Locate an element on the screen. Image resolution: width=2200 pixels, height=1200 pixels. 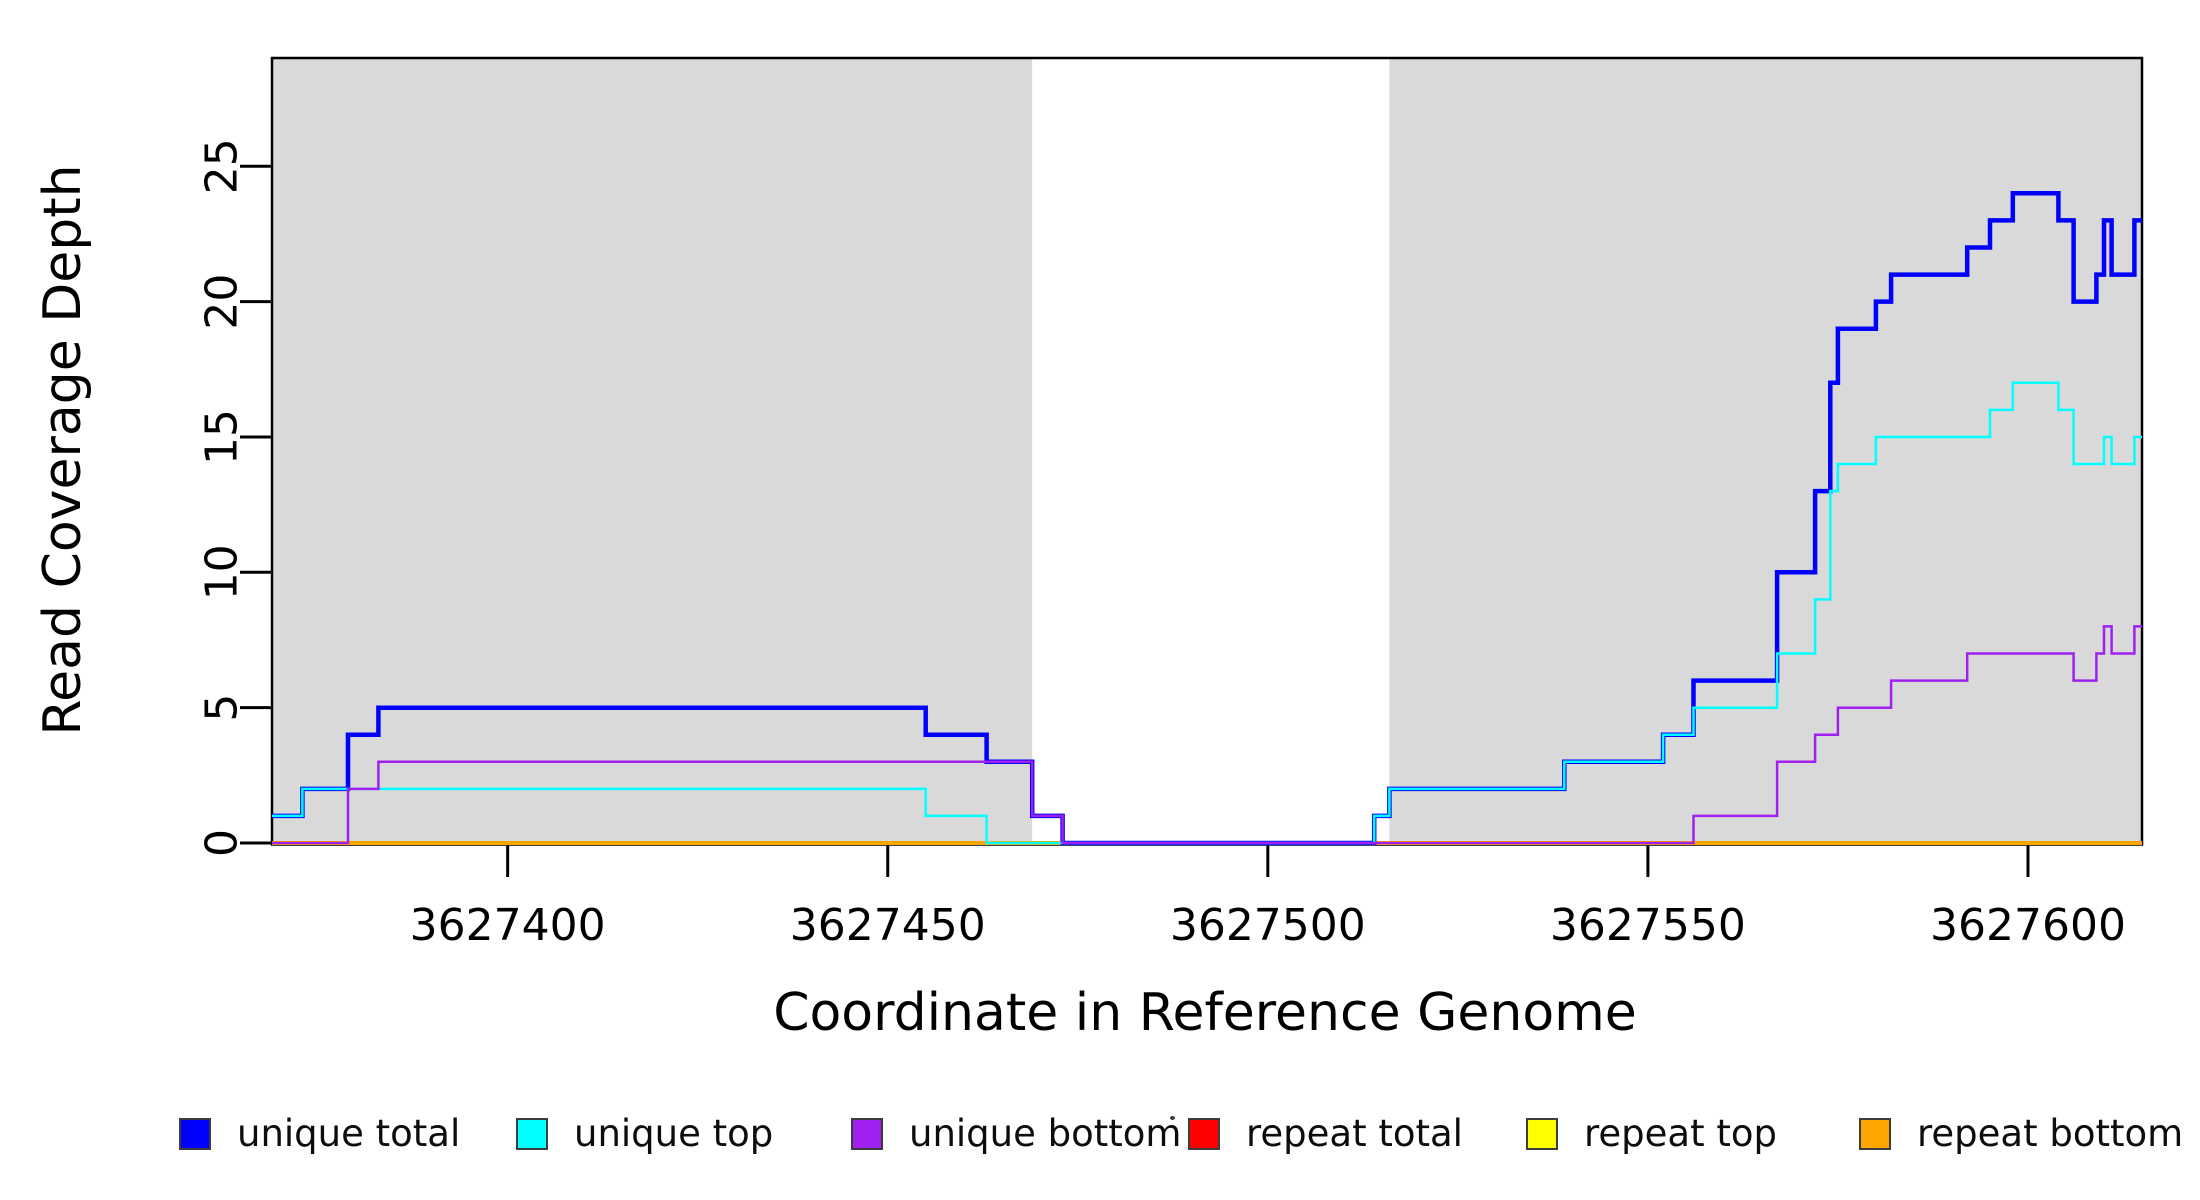
legend-item-repeat-bottom: repeat bottom is located at coordinates (2021, 1133).